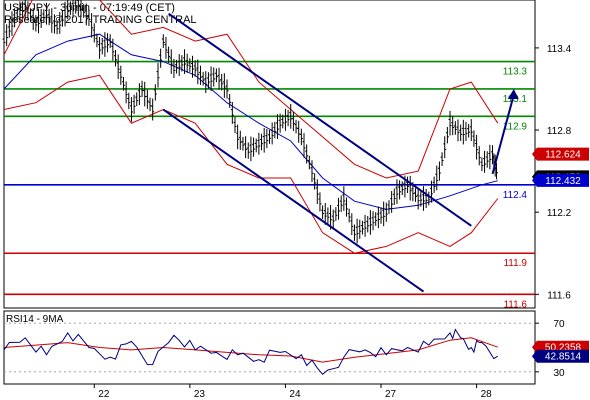 The image size is (590, 400). Describe the element at coordinates (515, 99) in the screenshot. I see `level-label: 113.1` at that location.